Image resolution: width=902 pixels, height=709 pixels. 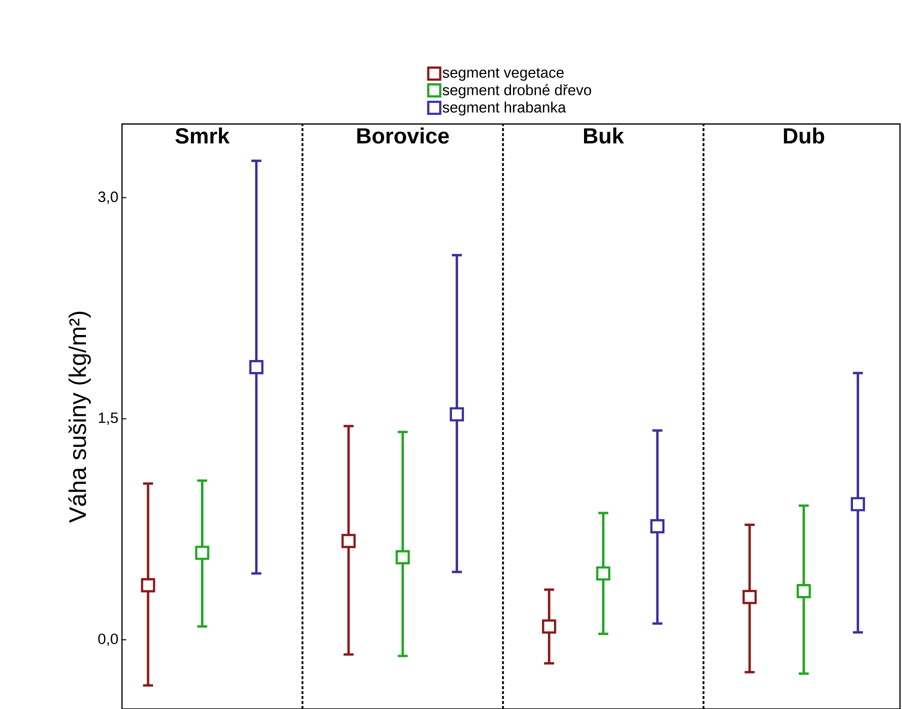 I want to click on legend-label: segment drobné dřevo, so click(x=517, y=91).